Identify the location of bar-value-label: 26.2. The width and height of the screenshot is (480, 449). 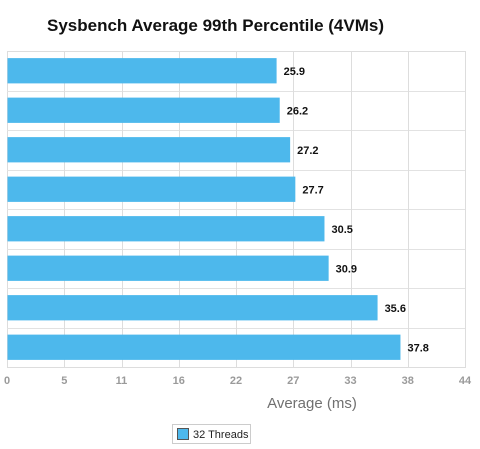
(297, 111).